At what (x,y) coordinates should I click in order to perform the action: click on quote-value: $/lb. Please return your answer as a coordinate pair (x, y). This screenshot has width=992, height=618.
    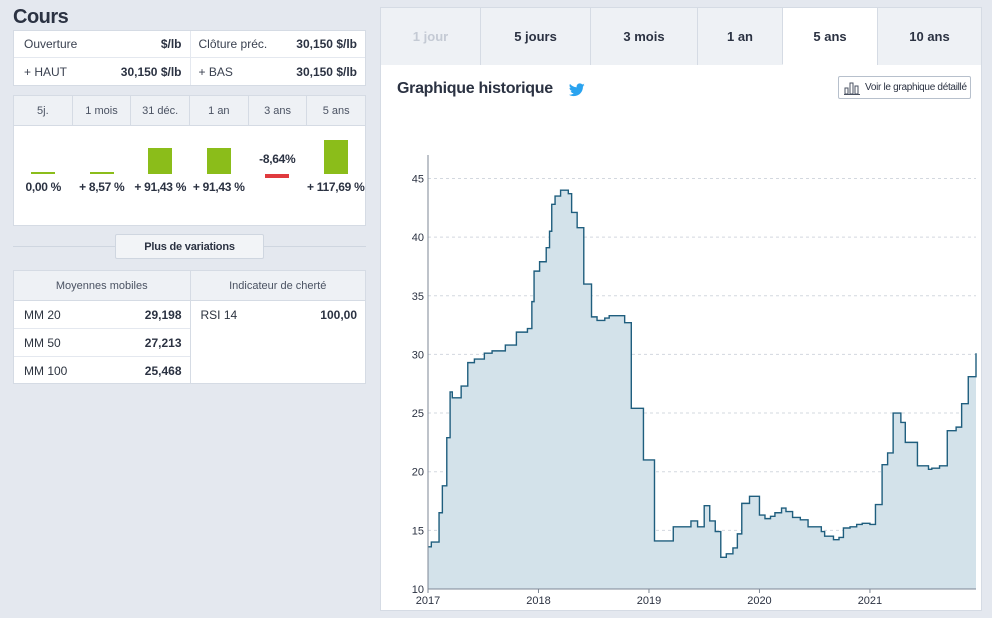
    Looking at the image, I should click on (171, 44).